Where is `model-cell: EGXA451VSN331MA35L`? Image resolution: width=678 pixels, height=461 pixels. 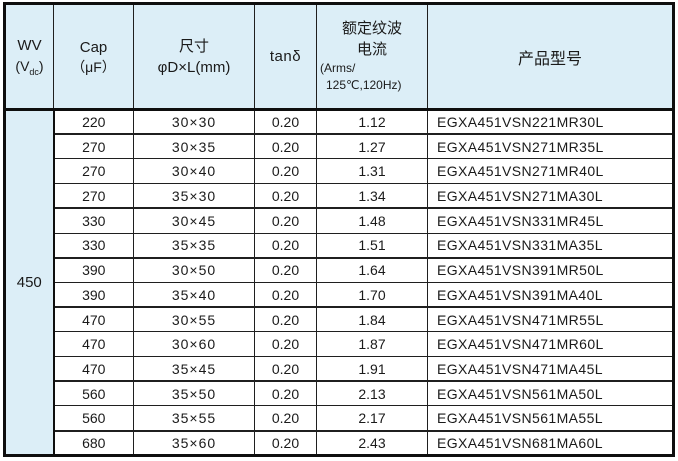 model-cell: EGXA451VSN331MA35L is located at coordinates (550, 245).